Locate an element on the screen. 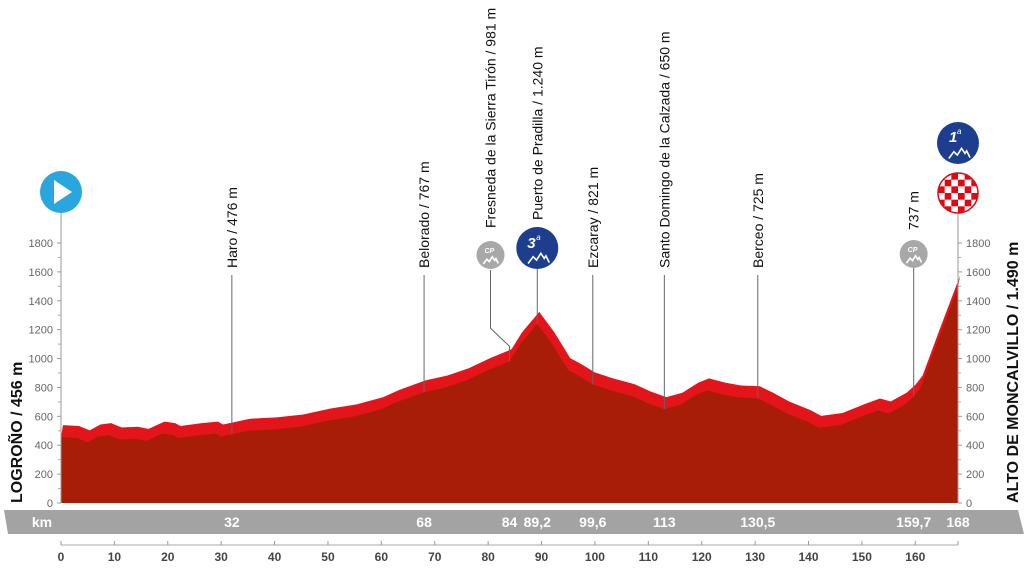 Image resolution: width=1024 pixels, height=587 pixels. x-tick-label: 80 is located at coordinates (488, 557).